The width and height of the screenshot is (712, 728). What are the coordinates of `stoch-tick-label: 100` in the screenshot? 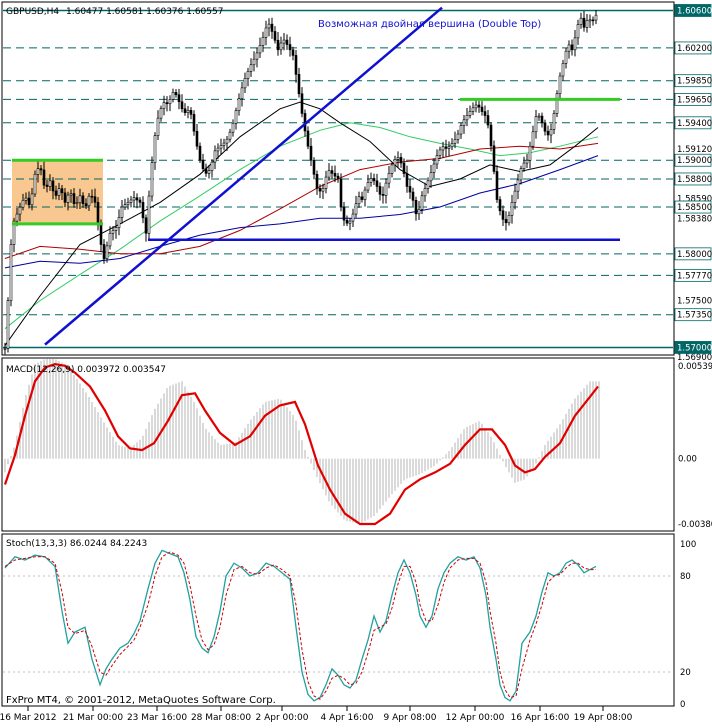 It's located at (688, 545).